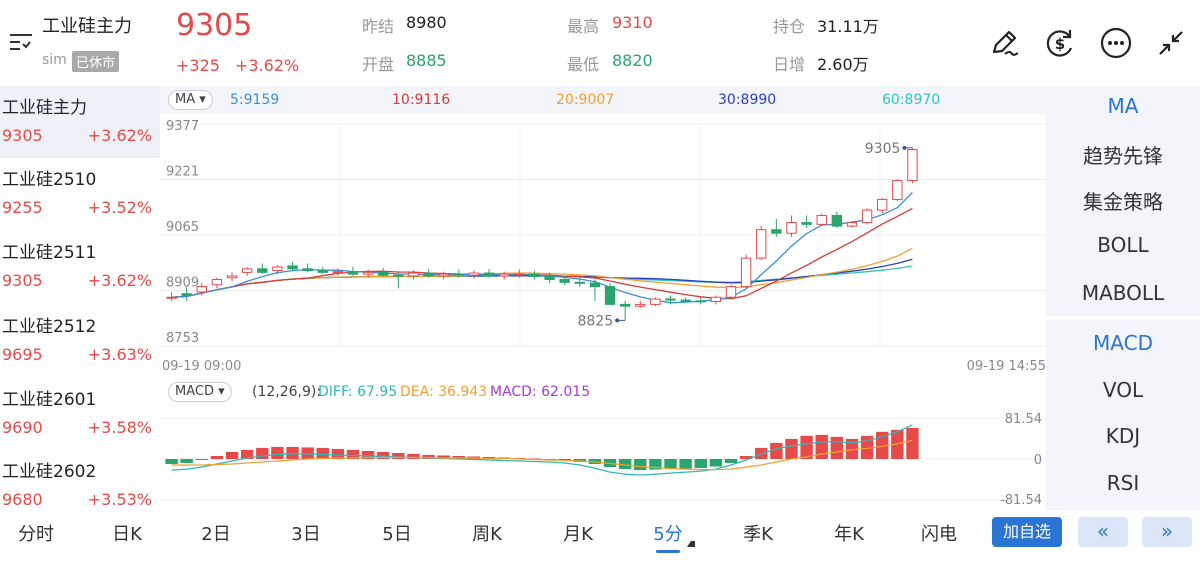  I want to click on list-item-name: 工业硅2602, so click(49, 472).